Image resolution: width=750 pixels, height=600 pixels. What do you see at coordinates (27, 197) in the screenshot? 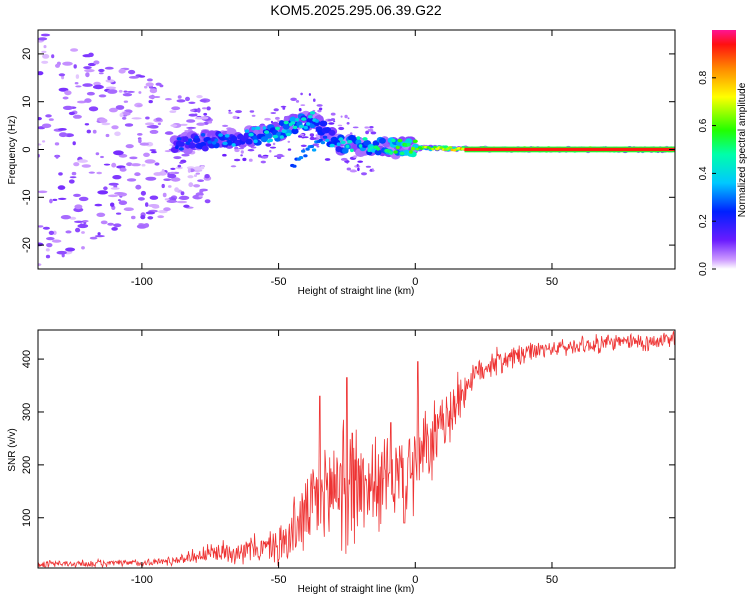
I see `y-tick-label: -10` at bounding box center [27, 197].